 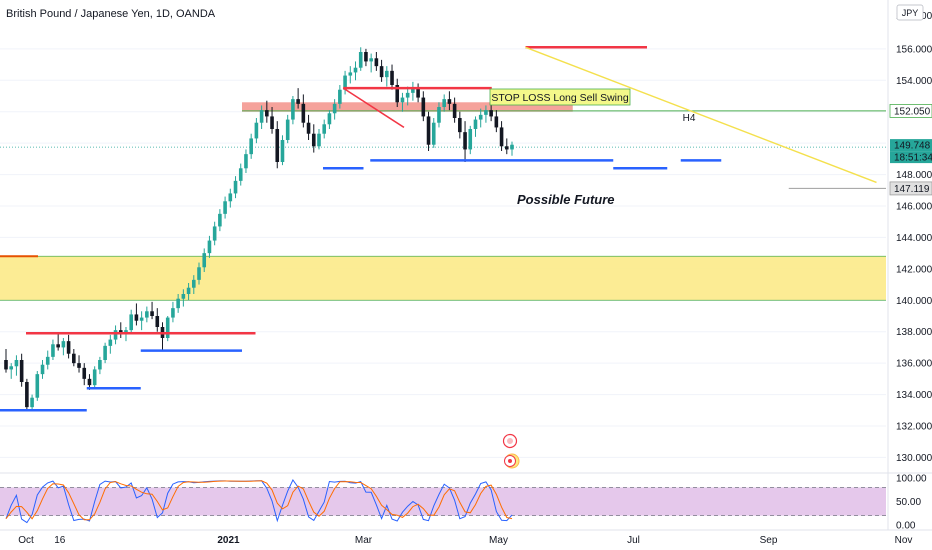 What do you see at coordinates (914, 458) in the screenshot?
I see `price-tick-label: 130.000` at bounding box center [914, 458].